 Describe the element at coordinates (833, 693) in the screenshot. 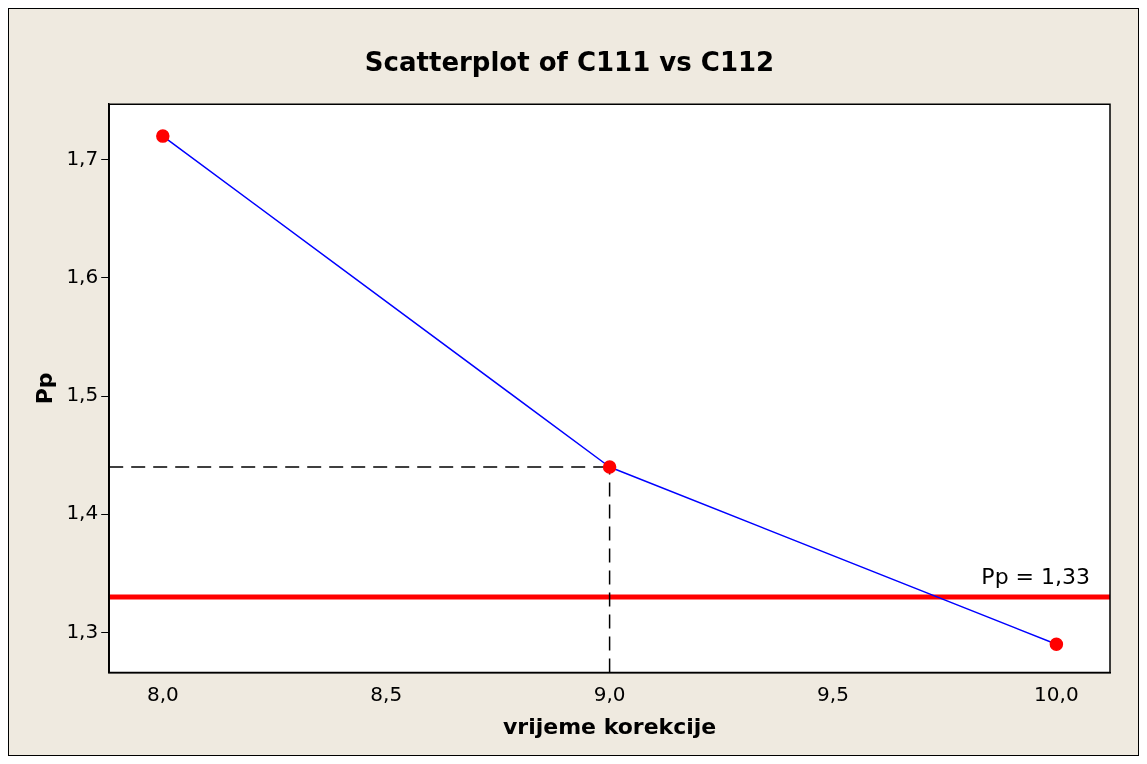

I see `x-tick-label: 9,5` at that location.